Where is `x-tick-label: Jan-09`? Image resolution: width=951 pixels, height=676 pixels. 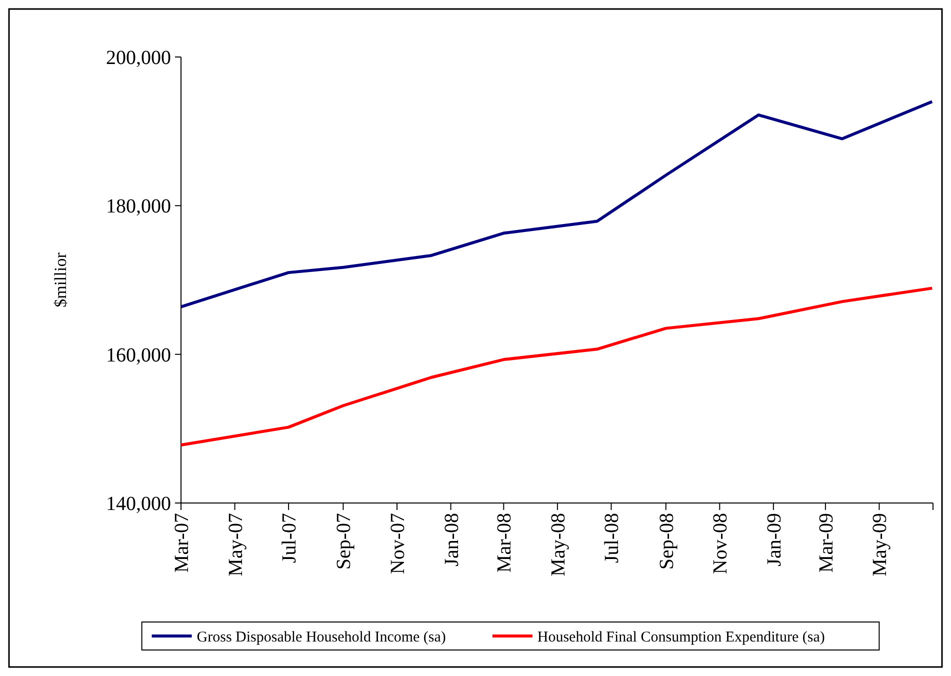 x-tick-label: Jan-09 is located at coordinates (774, 539).